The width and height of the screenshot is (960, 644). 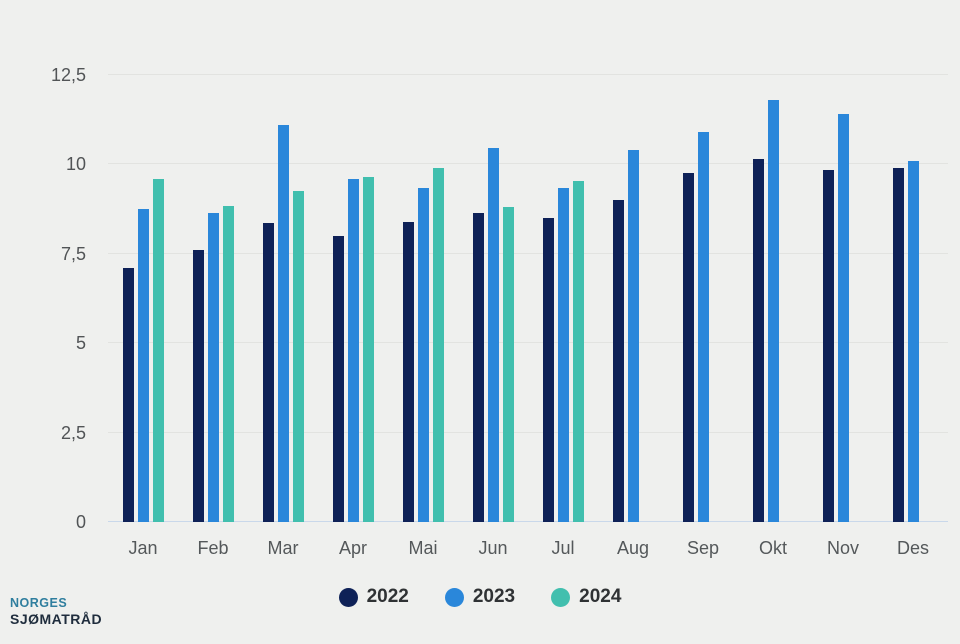 I want to click on bar-2022-des, so click(x=898, y=344).